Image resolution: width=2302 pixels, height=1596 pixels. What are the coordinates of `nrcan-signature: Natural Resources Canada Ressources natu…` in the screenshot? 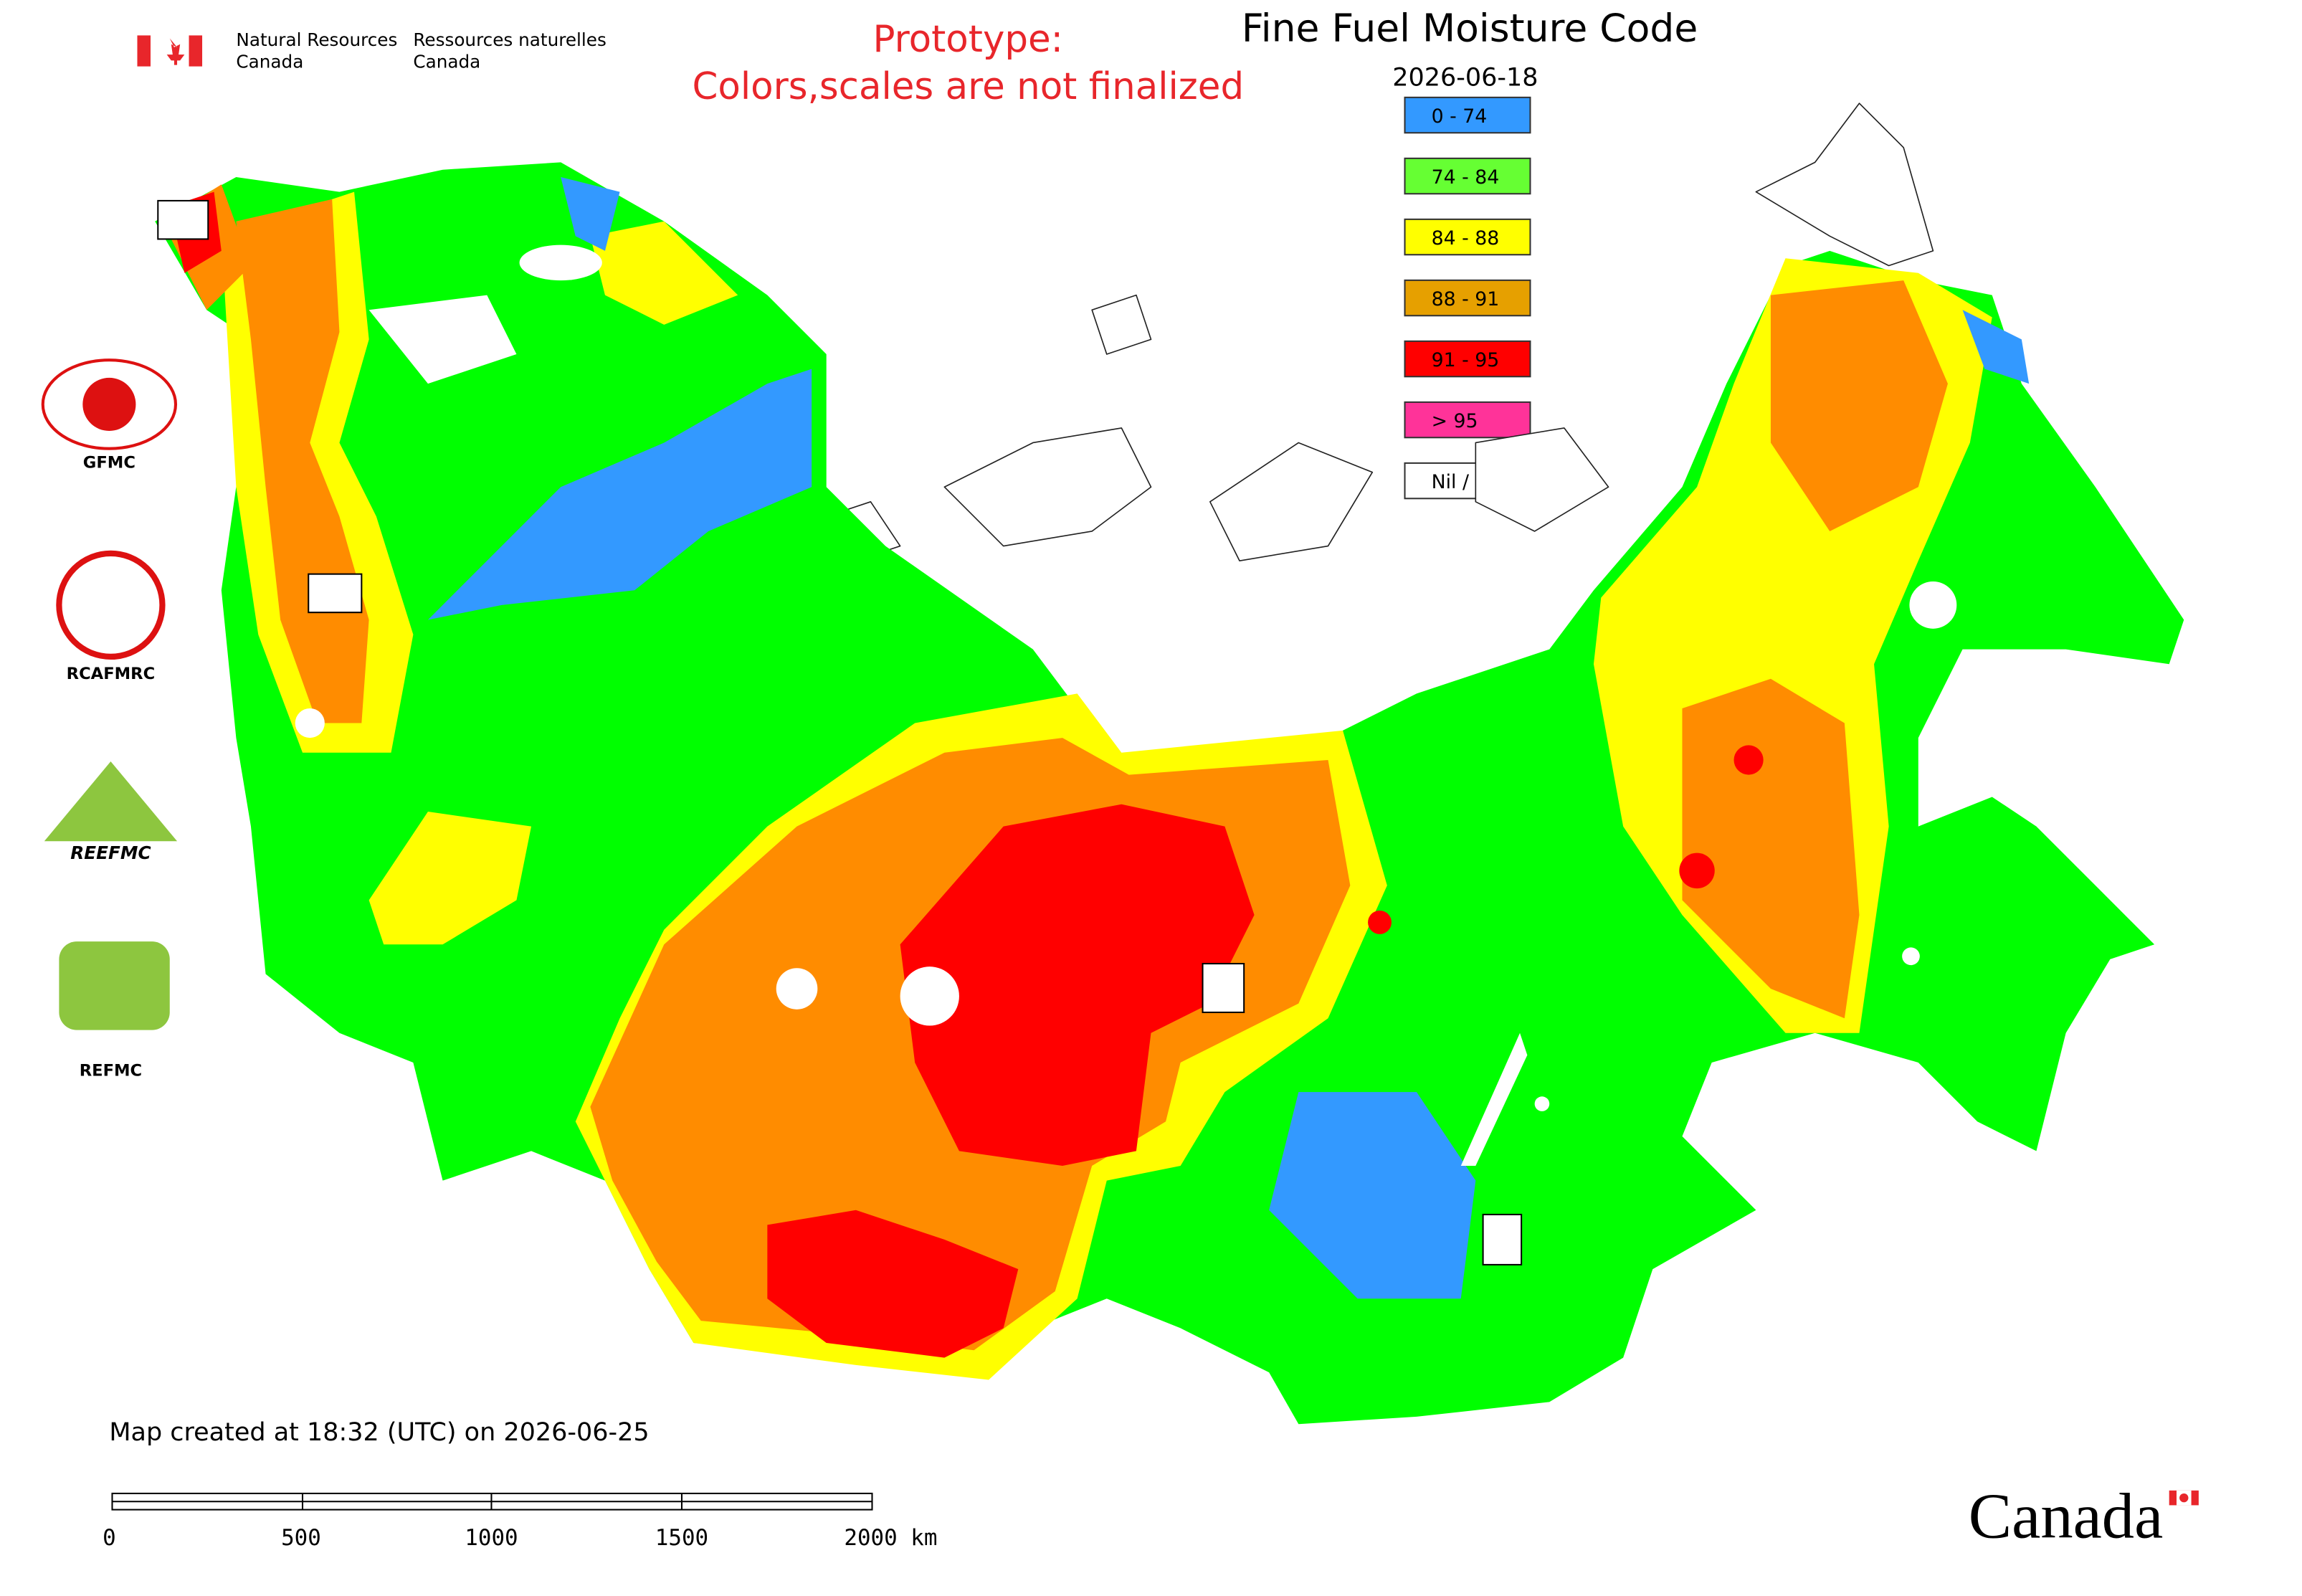 It's located at (372, 50).